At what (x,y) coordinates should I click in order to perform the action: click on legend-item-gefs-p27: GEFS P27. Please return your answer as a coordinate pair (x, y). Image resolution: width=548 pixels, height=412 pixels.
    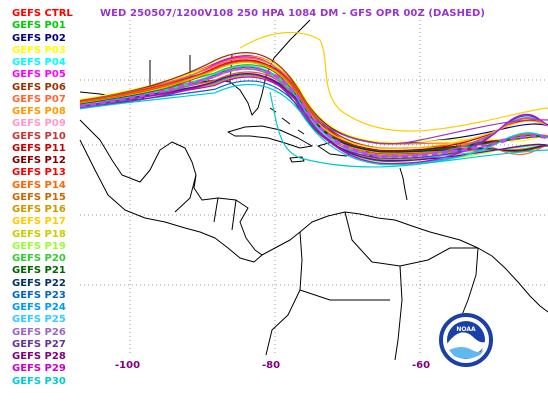
    Looking at the image, I should click on (39, 344).